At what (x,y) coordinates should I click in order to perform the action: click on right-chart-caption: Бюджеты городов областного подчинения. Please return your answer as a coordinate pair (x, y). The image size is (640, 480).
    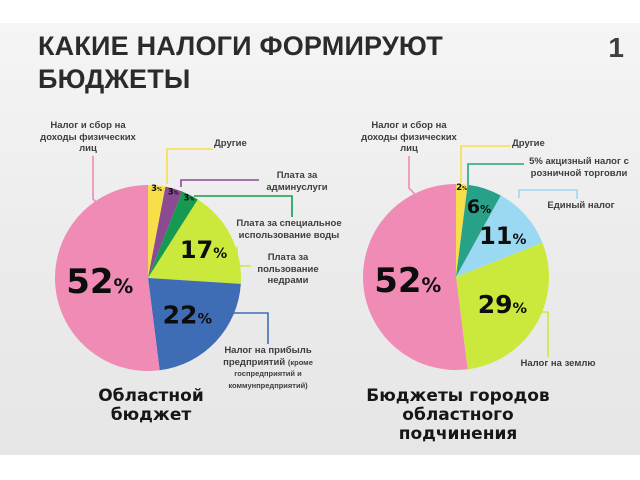
    Looking at the image, I should click on (458, 415).